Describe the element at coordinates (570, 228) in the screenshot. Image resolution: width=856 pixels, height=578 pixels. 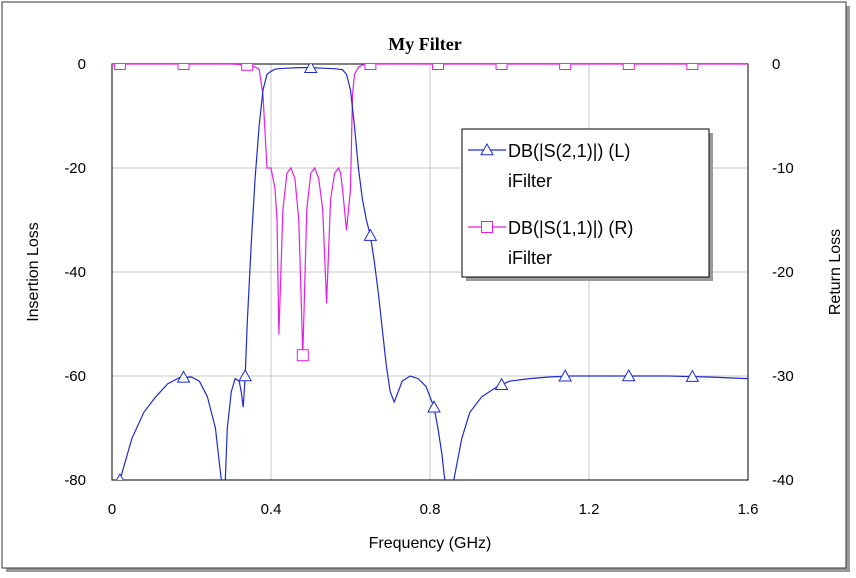
I see `legend-s11-name: DB(|S(1,1)|) (R)` at that location.